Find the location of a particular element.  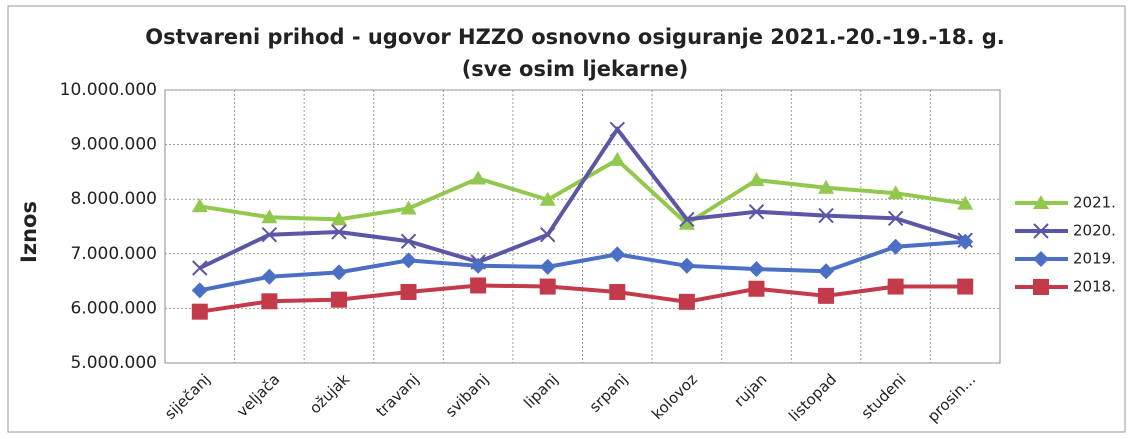

y-tick-label: 6.000.000 is located at coordinates (113, 308).